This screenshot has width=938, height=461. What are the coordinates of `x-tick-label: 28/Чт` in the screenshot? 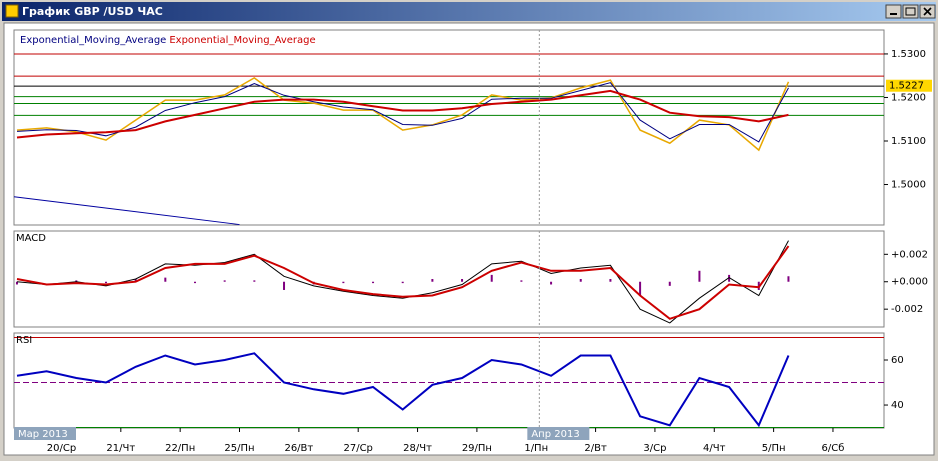 It's located at (417, 448).